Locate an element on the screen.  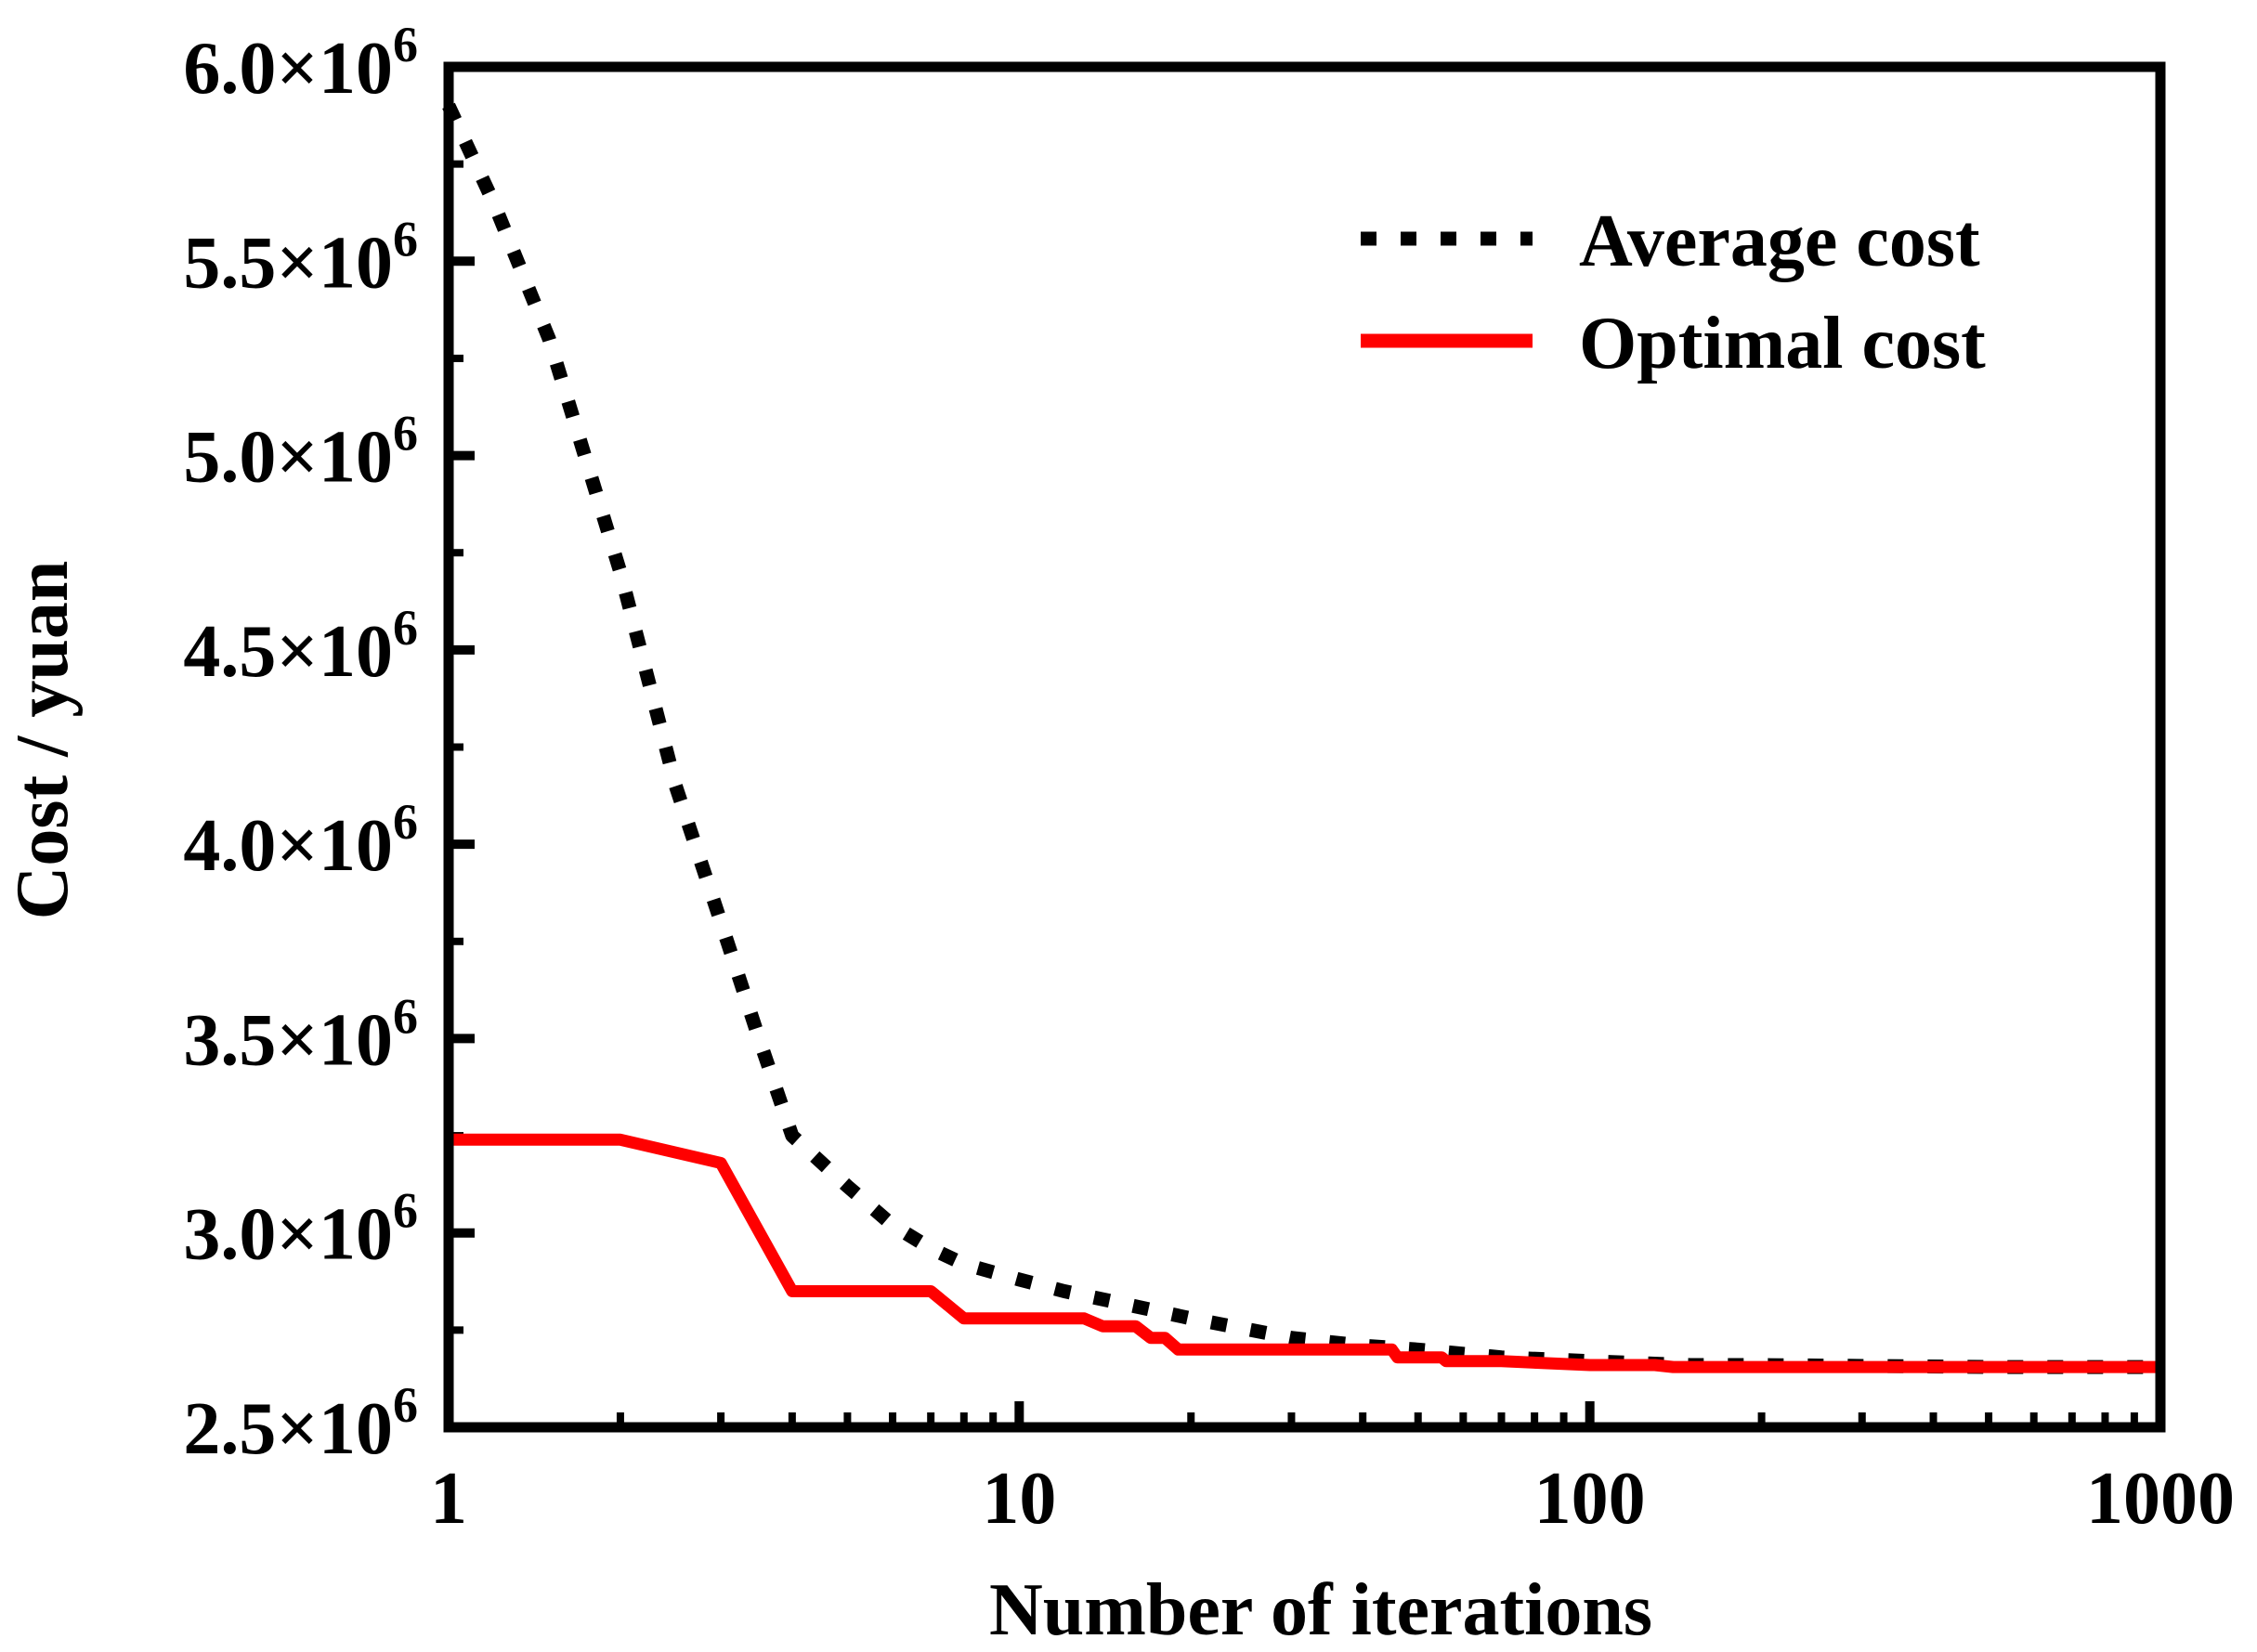
y-tick-label: 4.0×10⁶ is located at coordinates (300, 840).